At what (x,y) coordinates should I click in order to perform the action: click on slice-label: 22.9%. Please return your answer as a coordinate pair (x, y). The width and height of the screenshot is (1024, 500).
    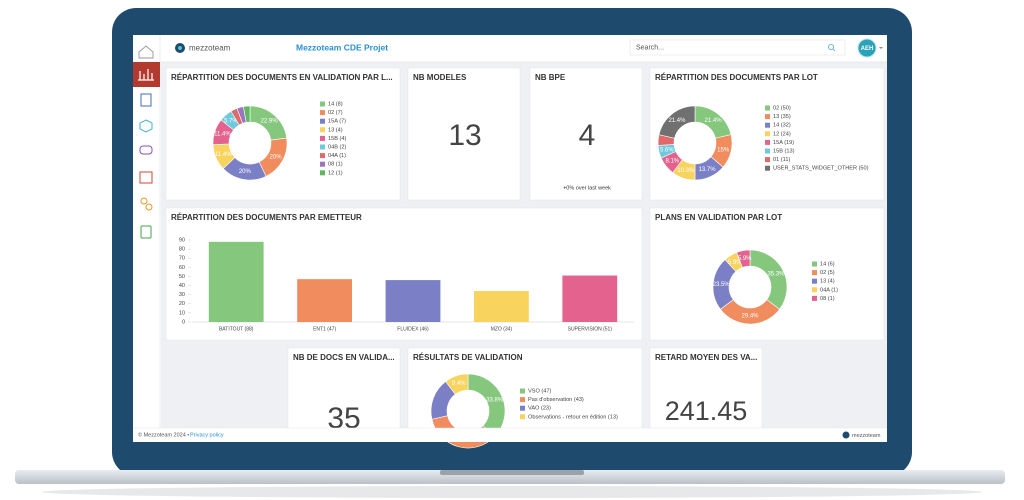
    Looking at the image, I should click on (270, 122).